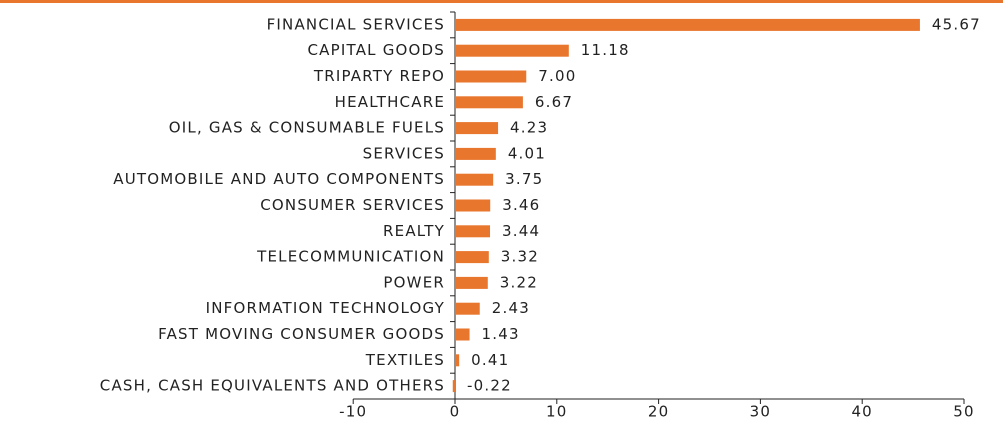 The height and width of the screenshot is (428, 1003). I want to click on x-tick-label: 30, so click(761, 412).